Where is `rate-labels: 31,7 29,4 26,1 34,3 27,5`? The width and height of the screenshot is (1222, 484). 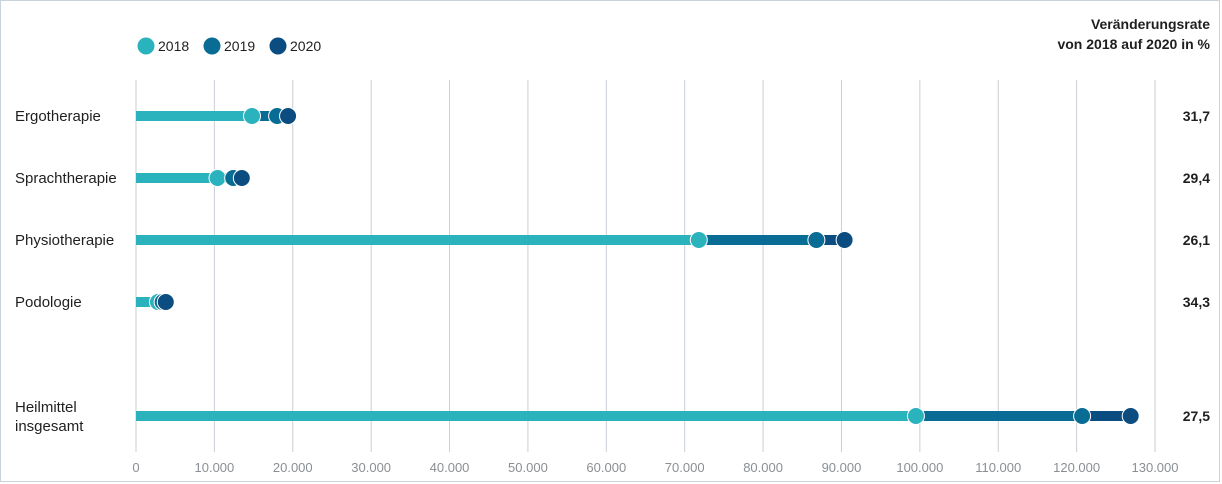 rate-labels: 31,7 29,4 26,1 34,3 27,5 is located at coordinates (1196, 266).